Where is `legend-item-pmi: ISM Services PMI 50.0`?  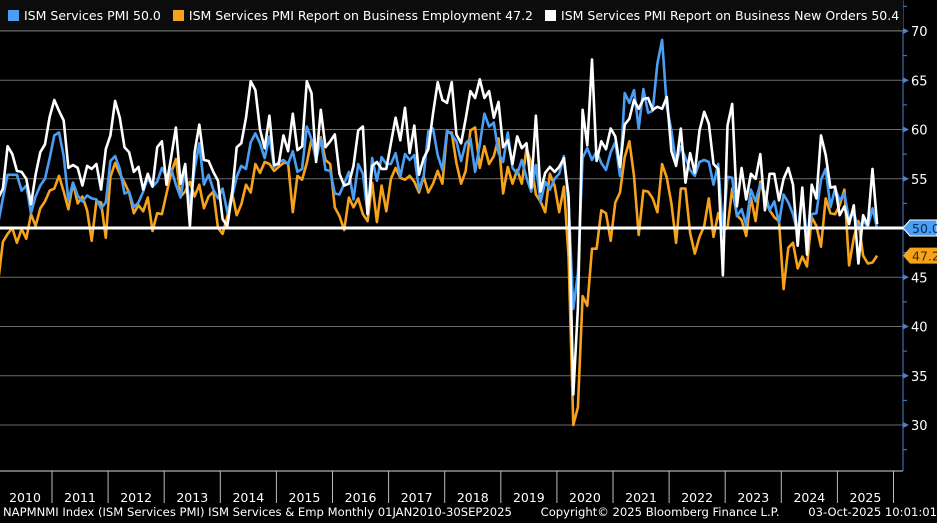 legend-item-pmi: ISM Services PMI 50.0 is located at coordinates (84, 15).